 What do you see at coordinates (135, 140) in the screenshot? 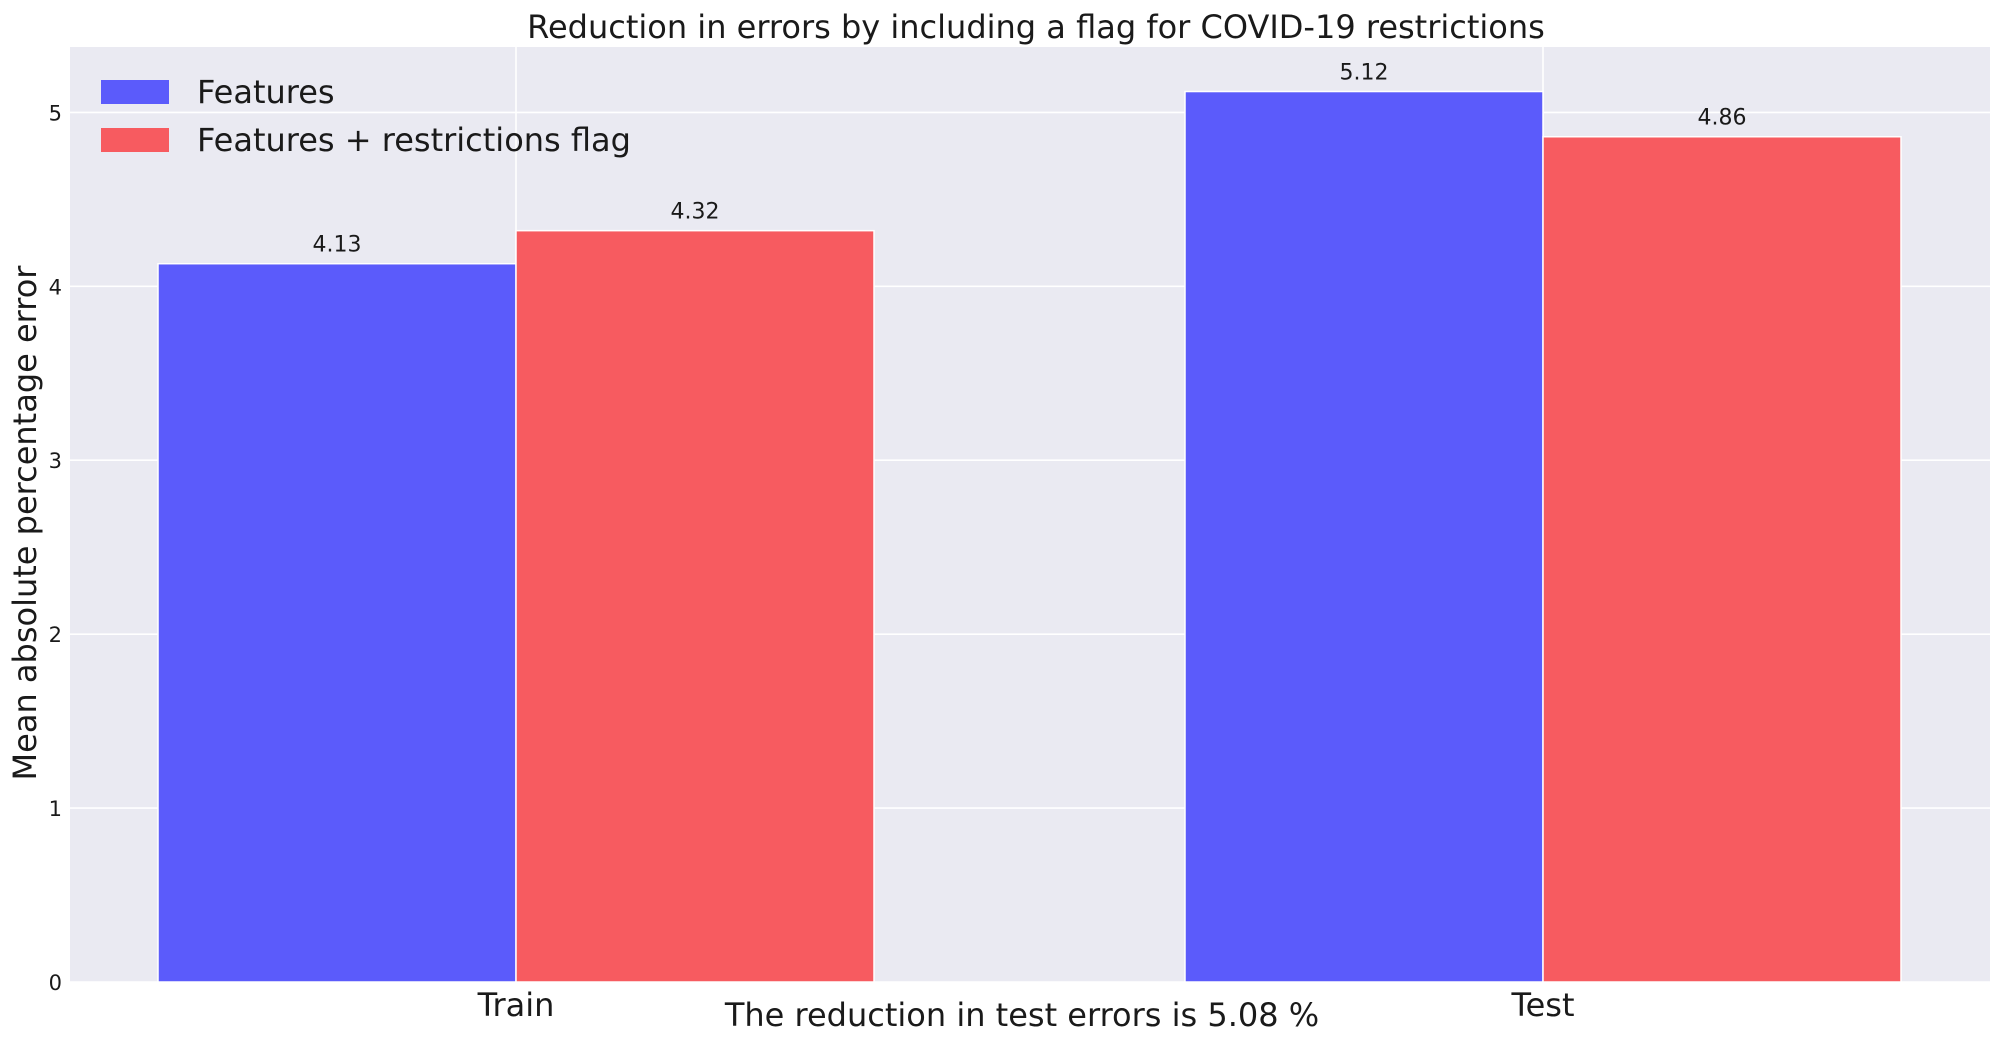
I see `legend-swatch-features-restrictions-flag` at bounding box center [135, 140].